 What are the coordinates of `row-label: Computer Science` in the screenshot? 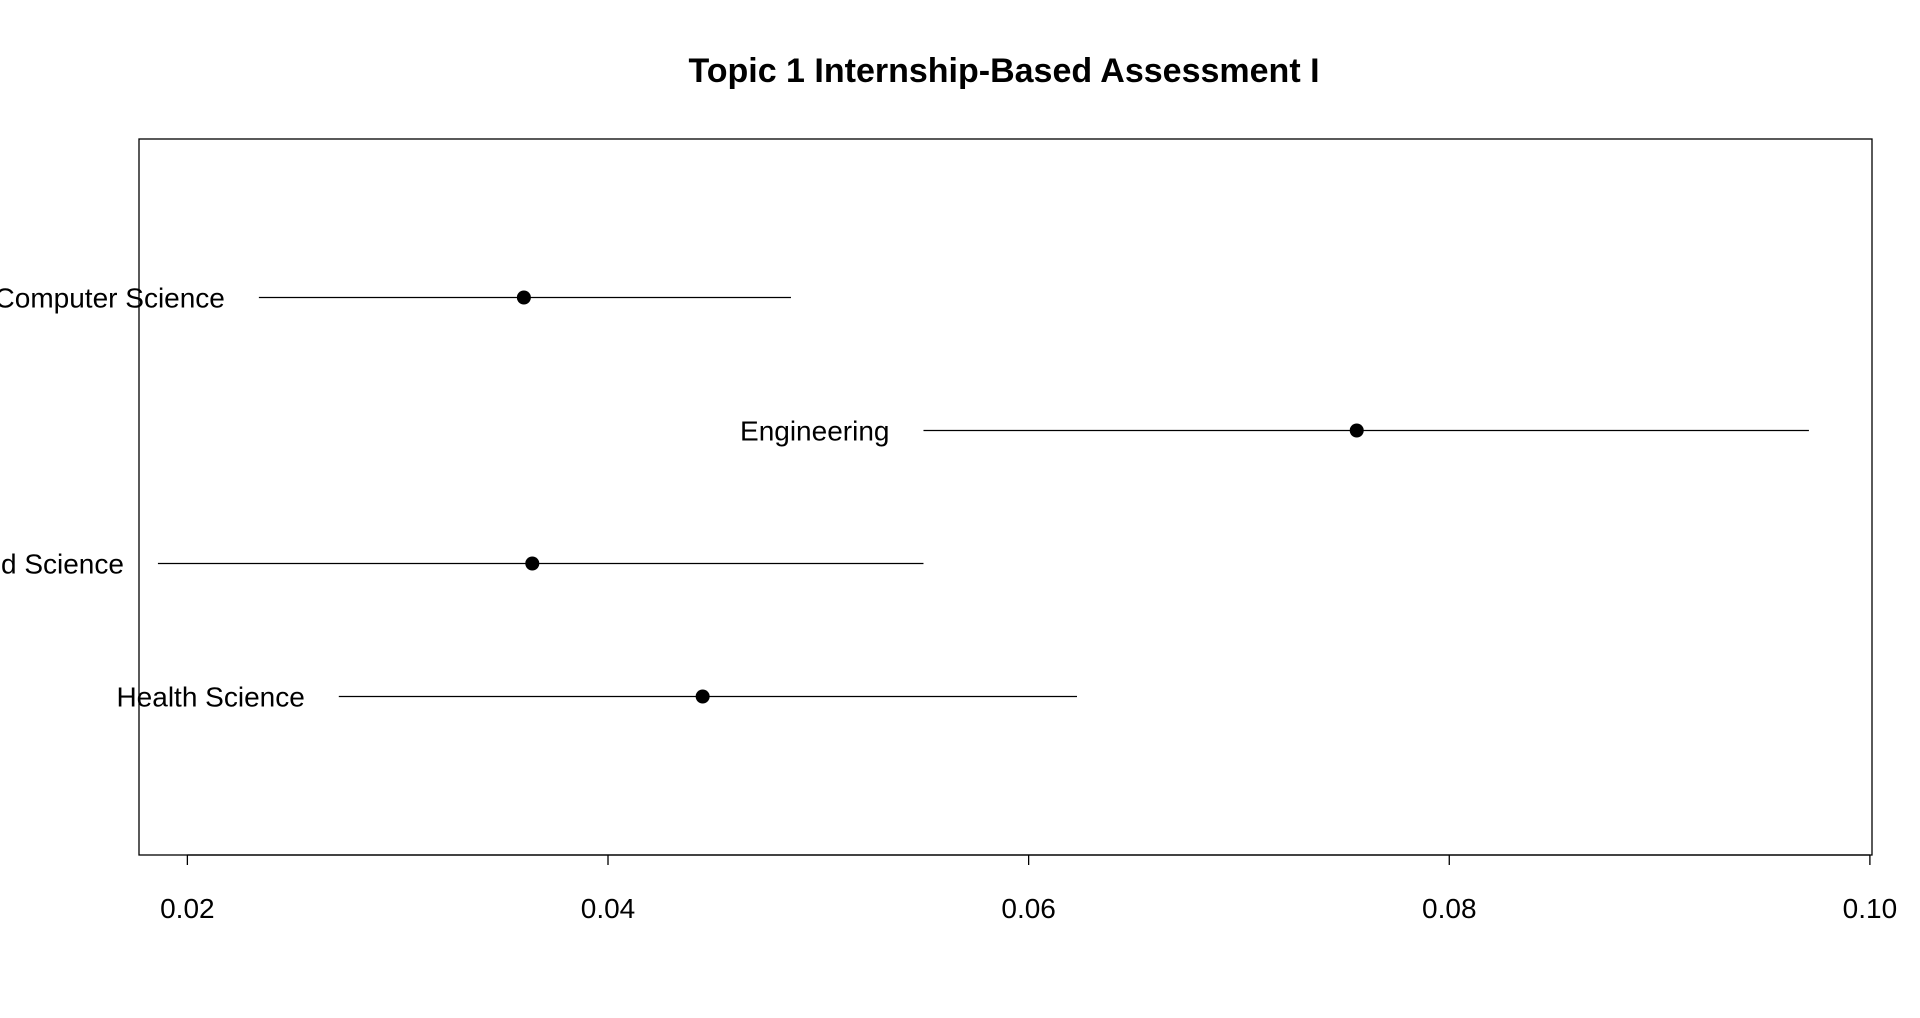 It's located at (112, 298).